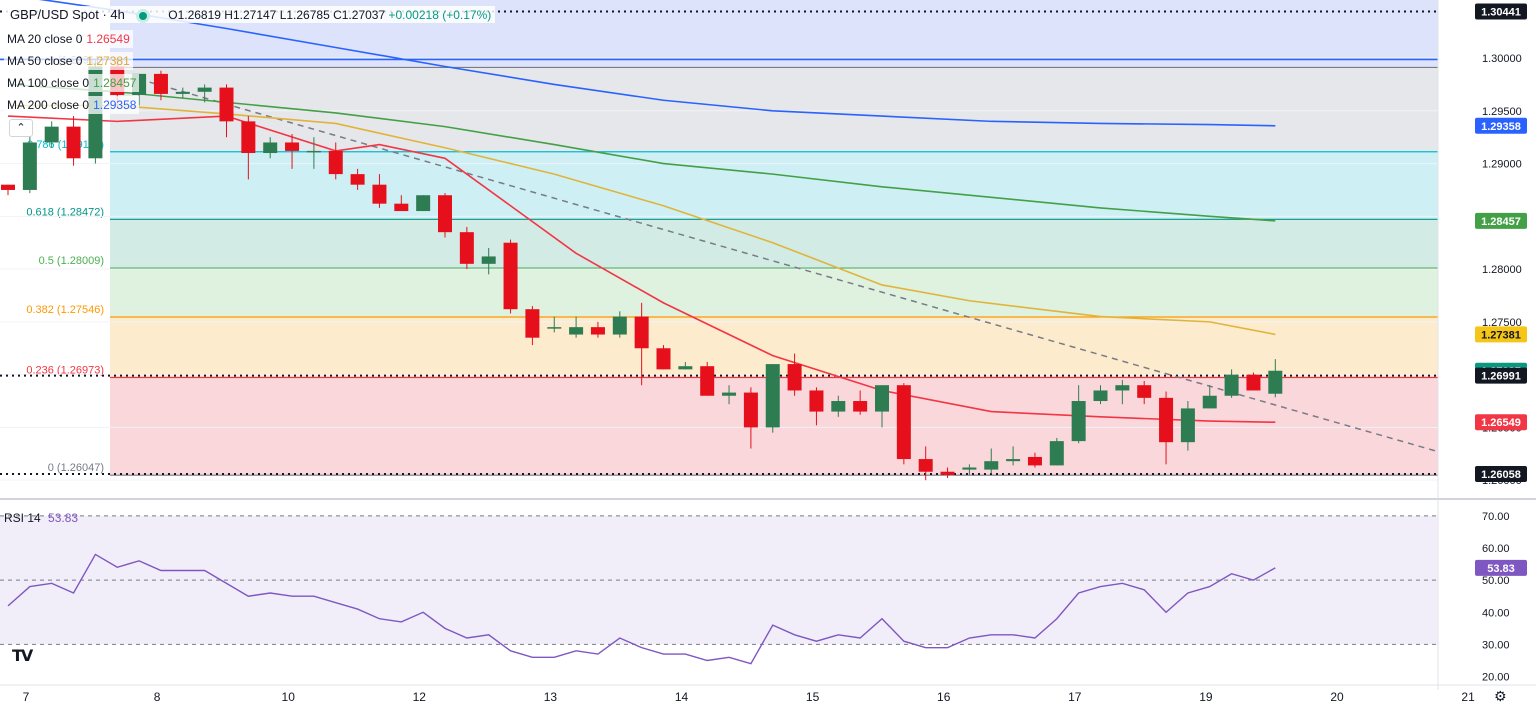 The width and height of the screenshot is (1536, 710). Describe the element at coordinates (1496, 549) in the screenshot. I see `rsi-tick-label: 60.00` at that location.